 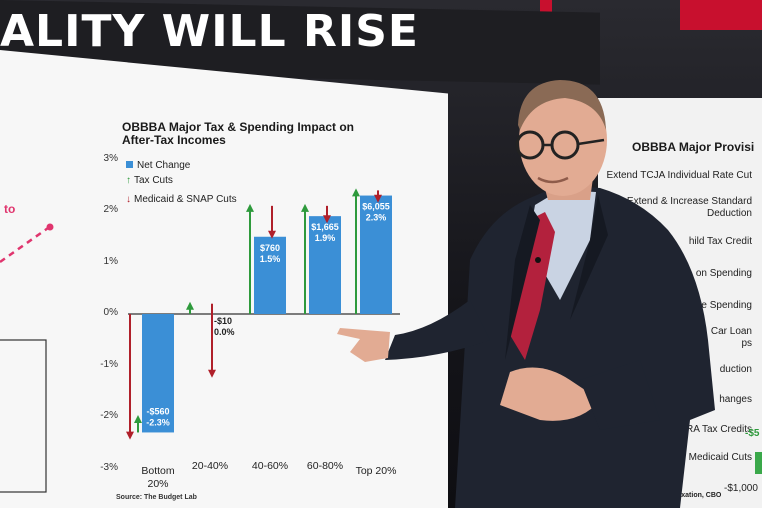 I want to click on x-tick-label: 20-40%, so click(x=210, y=466).